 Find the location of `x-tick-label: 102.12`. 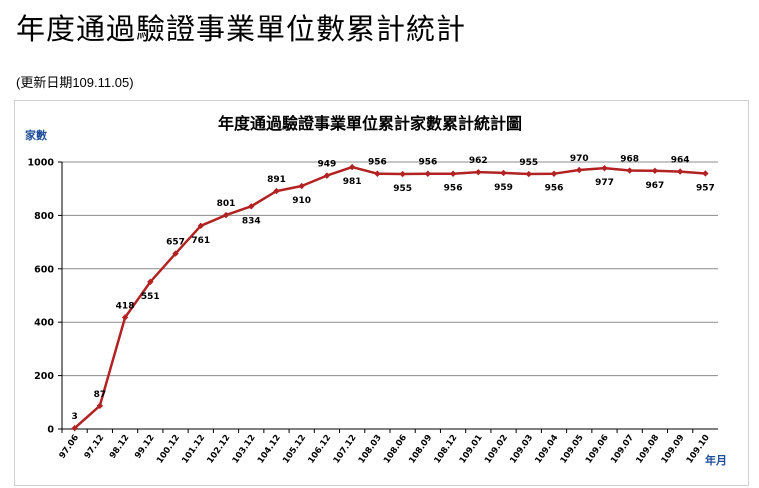

x-tick-label: 102.12 is located at coordinates (218, 449).